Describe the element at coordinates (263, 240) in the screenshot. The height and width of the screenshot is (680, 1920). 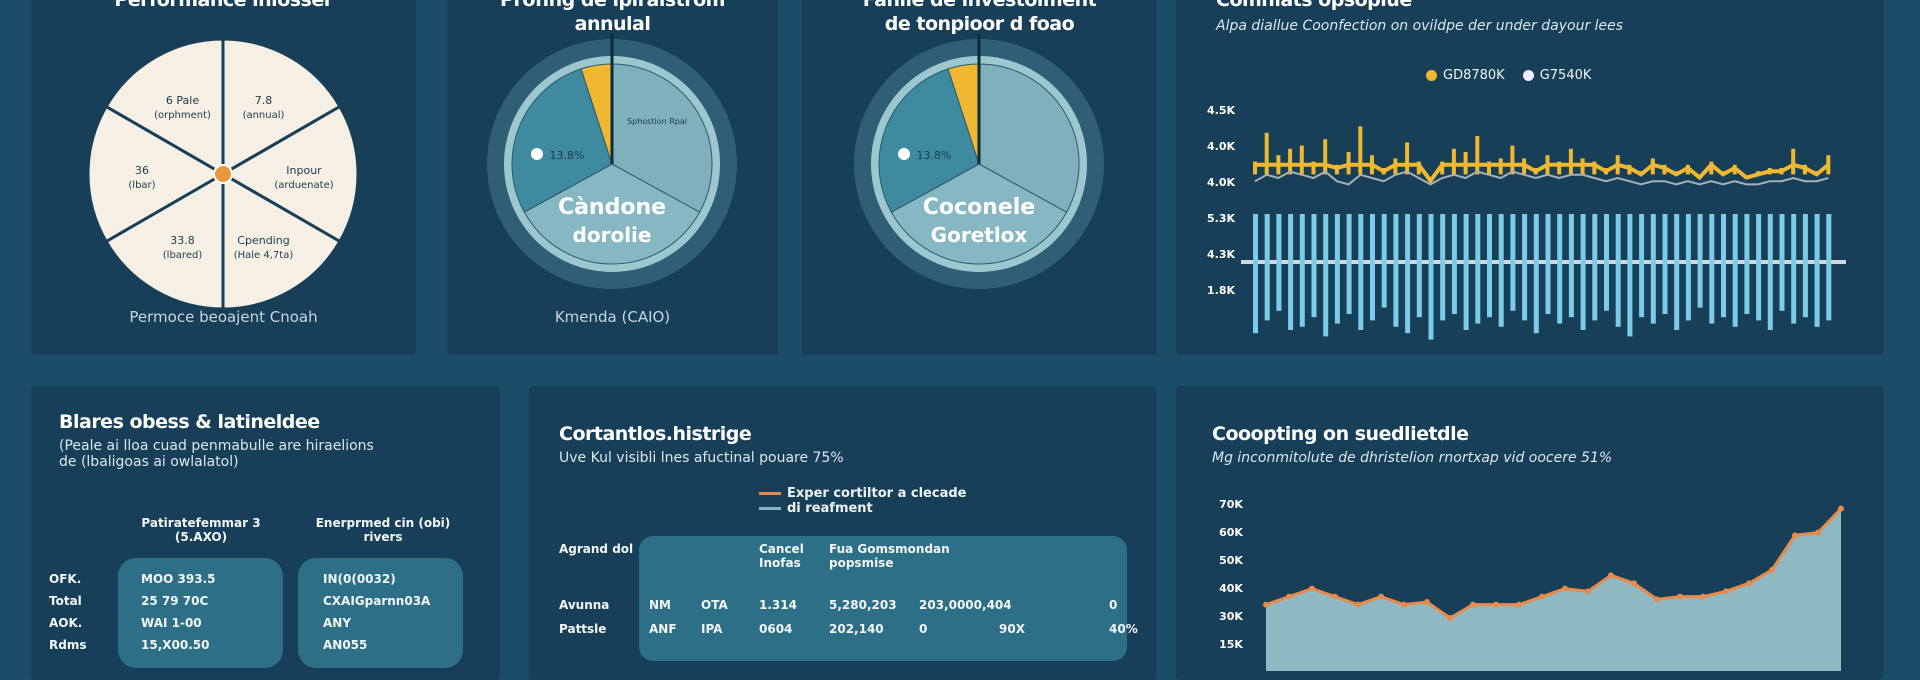
I see `slice-label: Cpending` at that location.